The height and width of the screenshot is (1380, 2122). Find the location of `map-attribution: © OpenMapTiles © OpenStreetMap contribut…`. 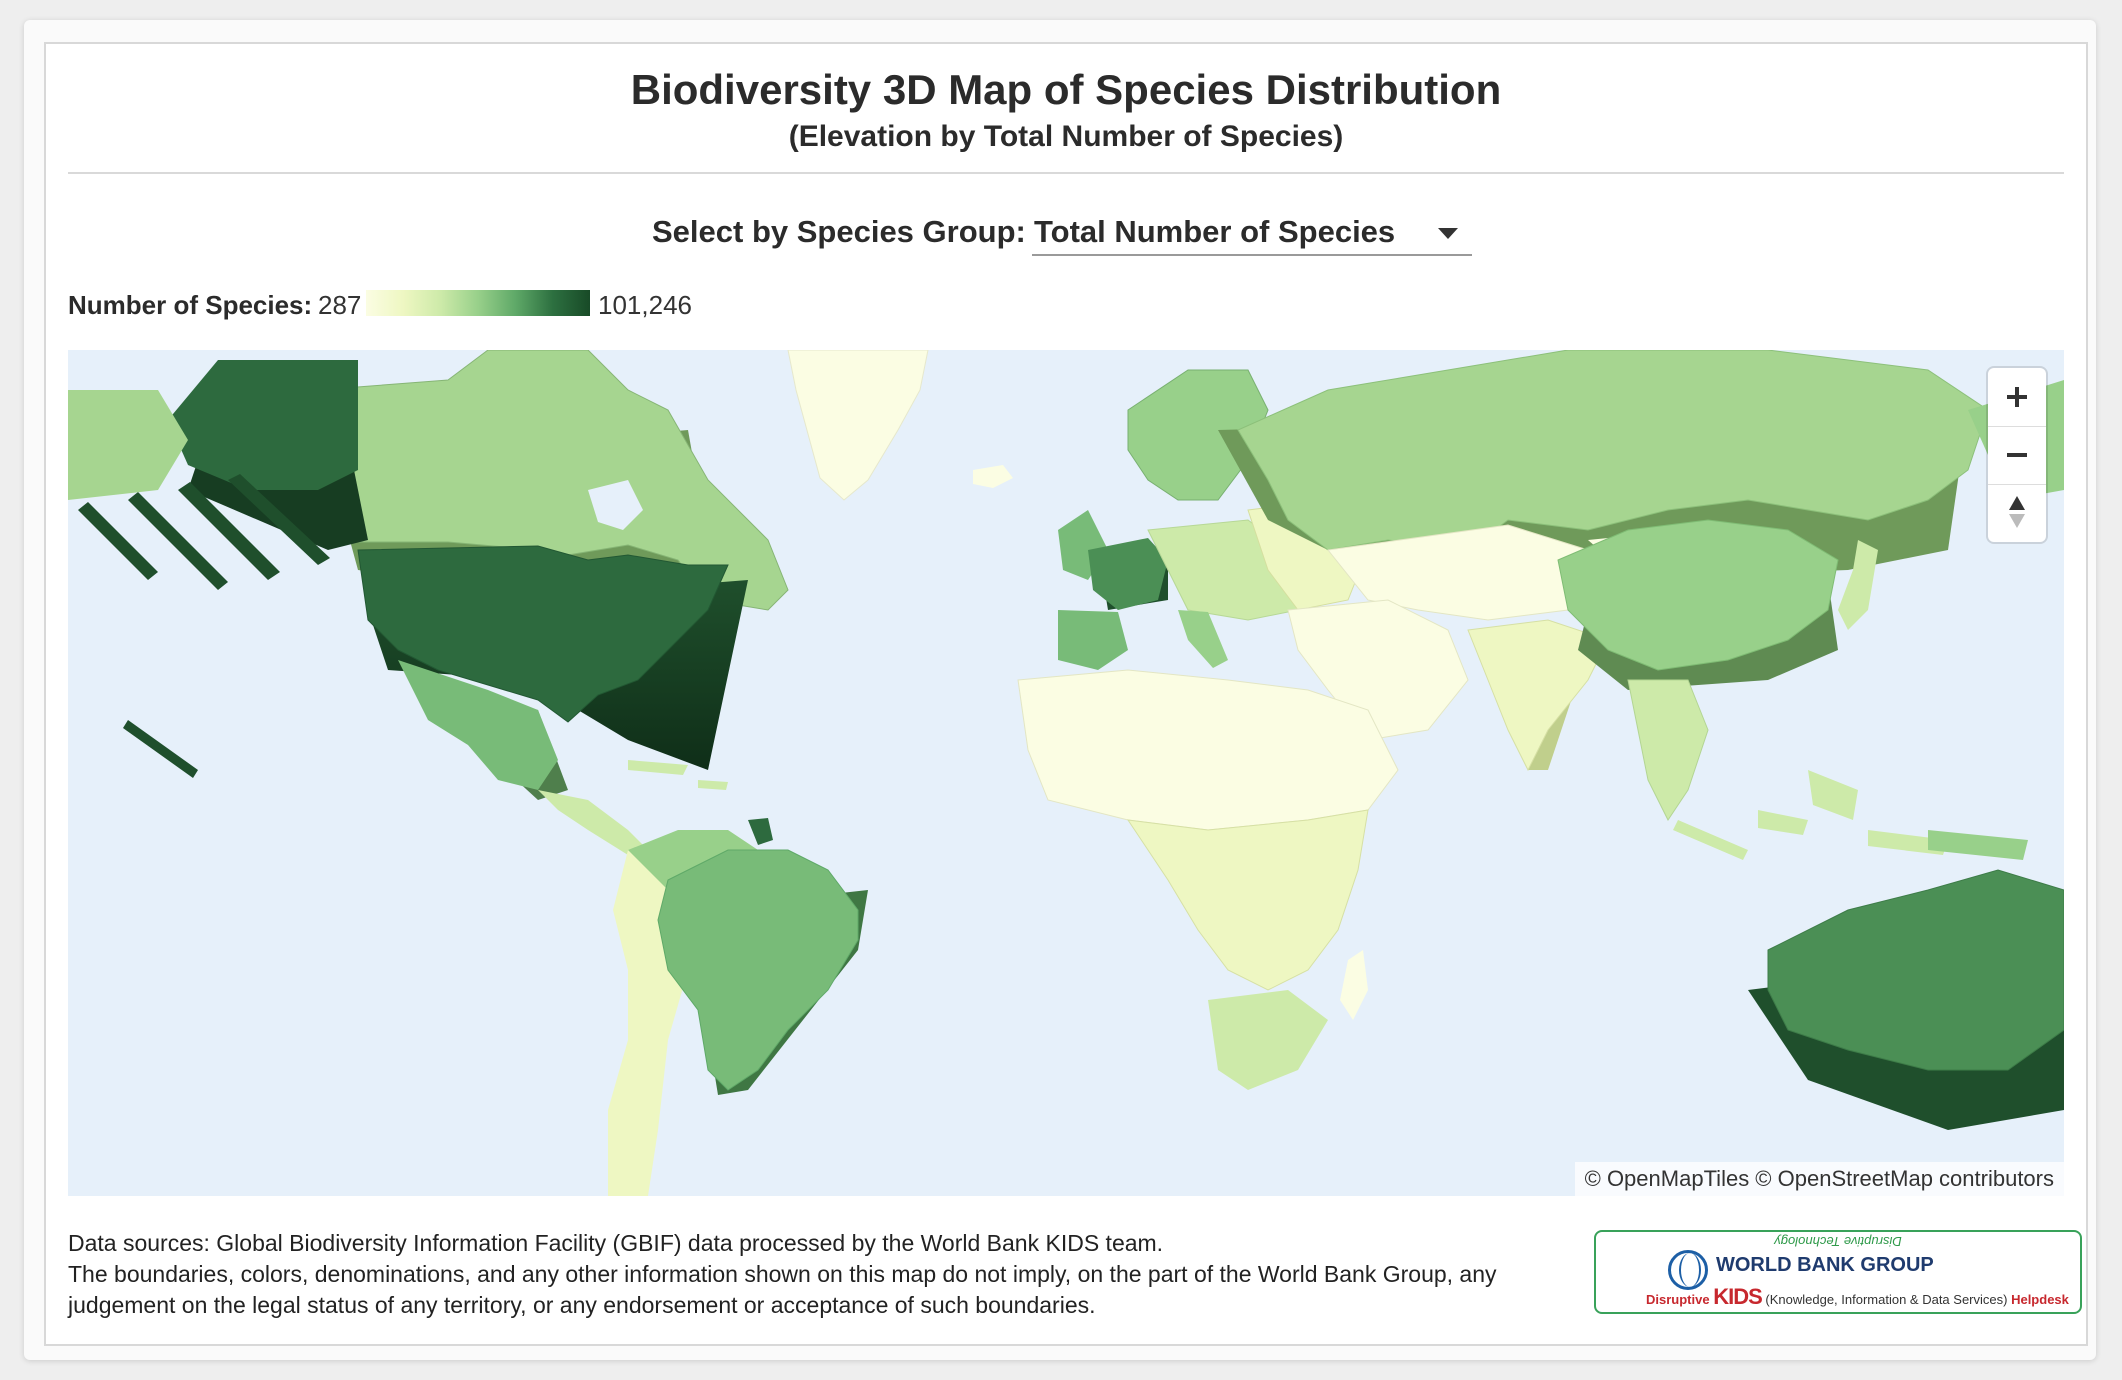

map-attribution: © OpenMapTiles © OpenStreetMap contribut… is located at coordinates (1819, 1179).